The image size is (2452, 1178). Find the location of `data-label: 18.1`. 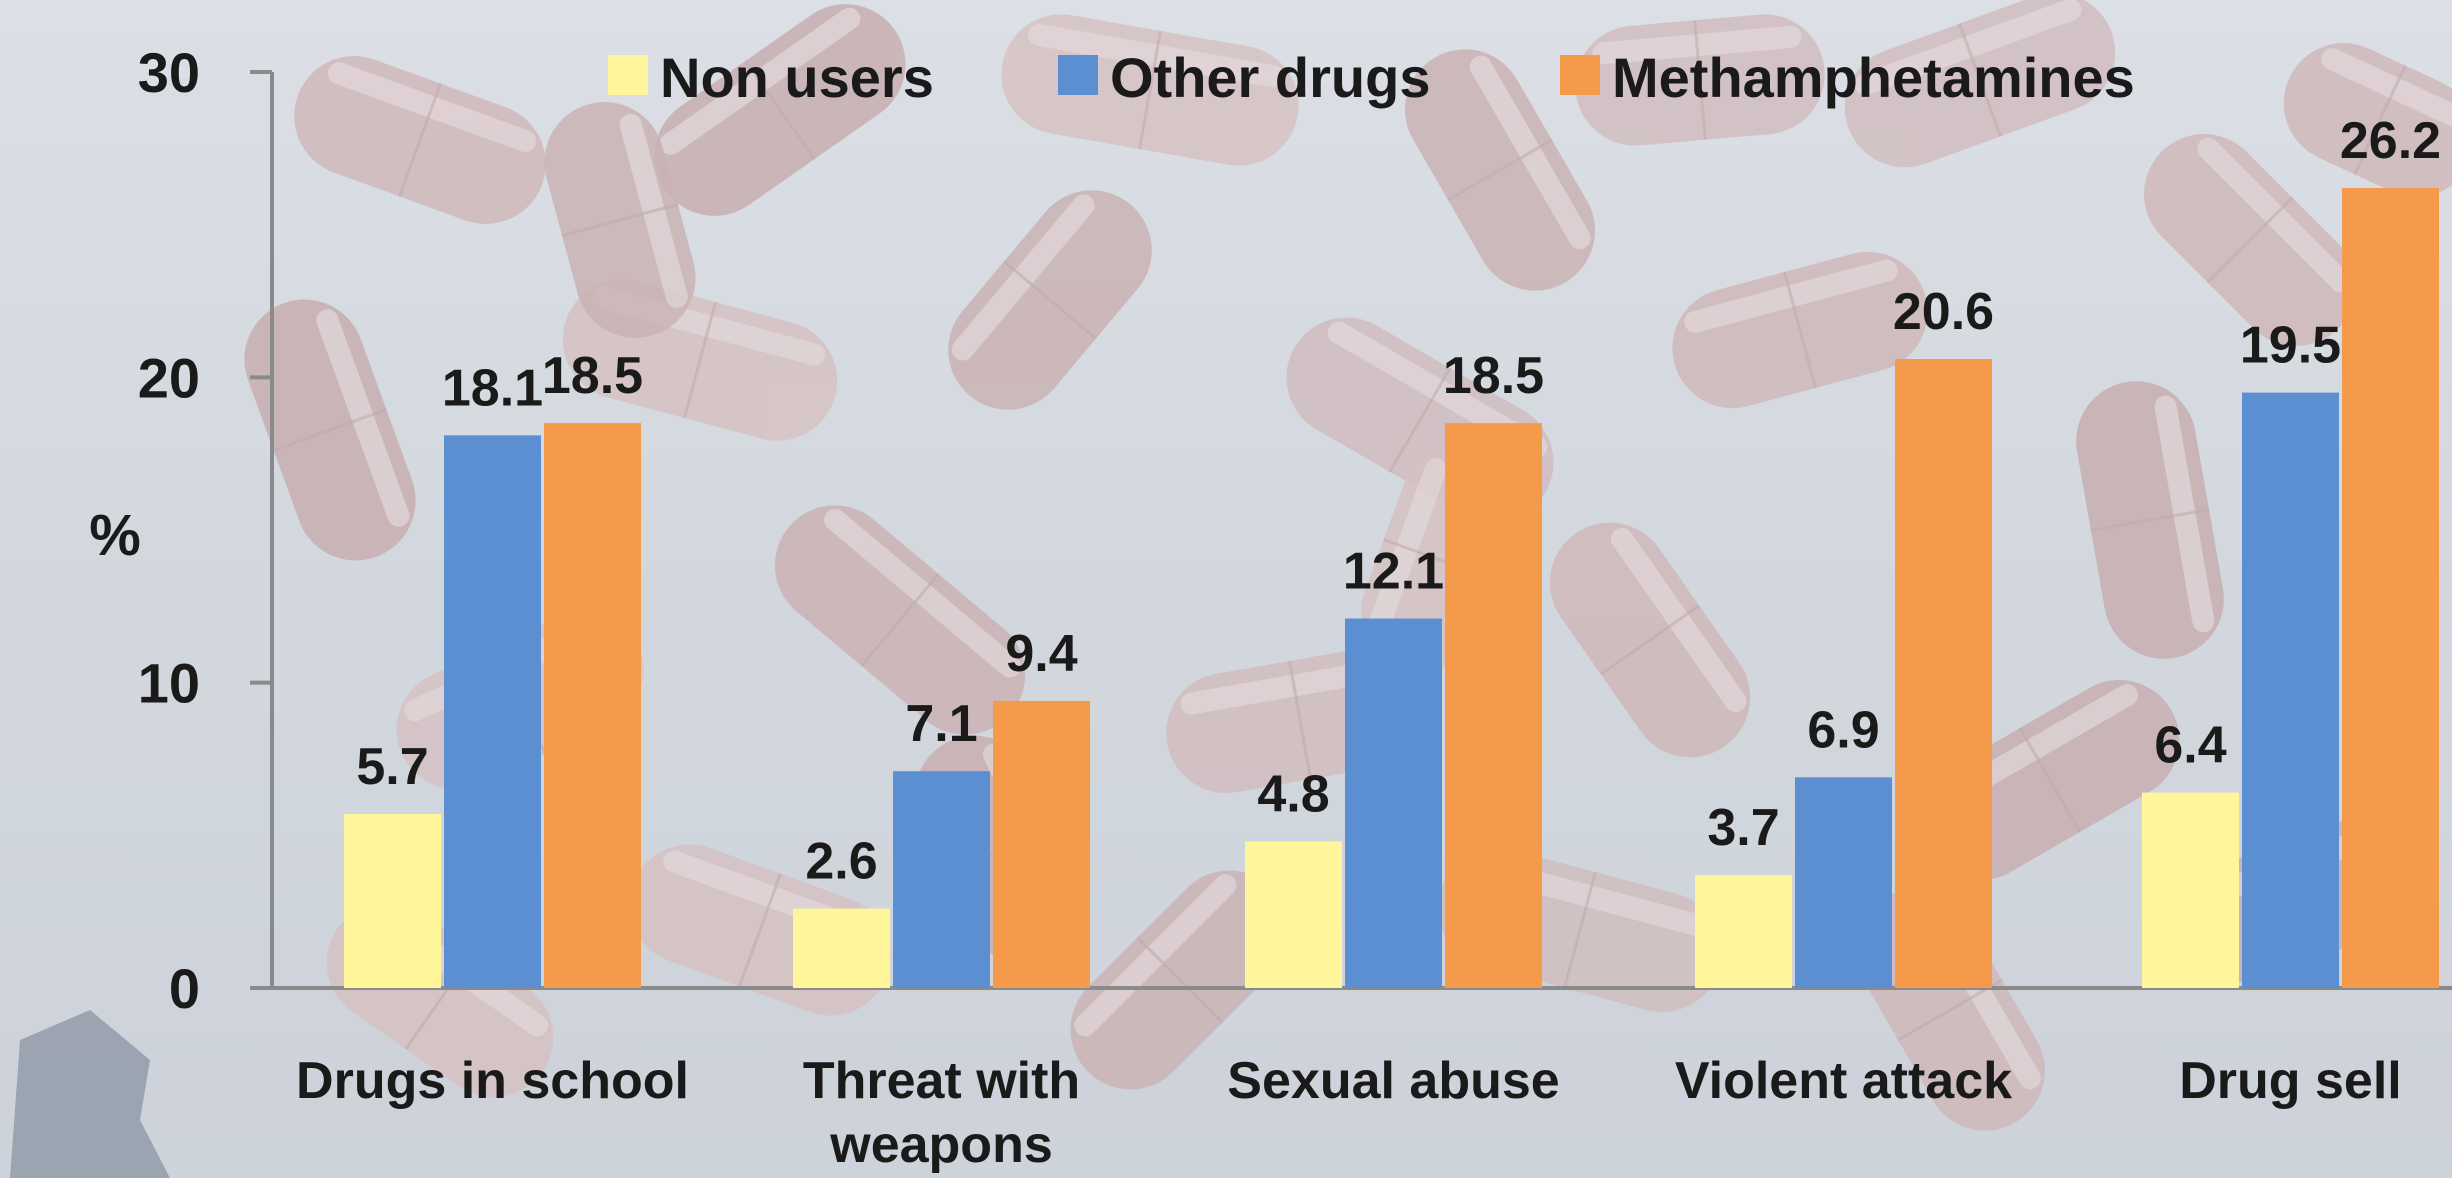

data-label: 18.1 is located at coordinates (492, 388).